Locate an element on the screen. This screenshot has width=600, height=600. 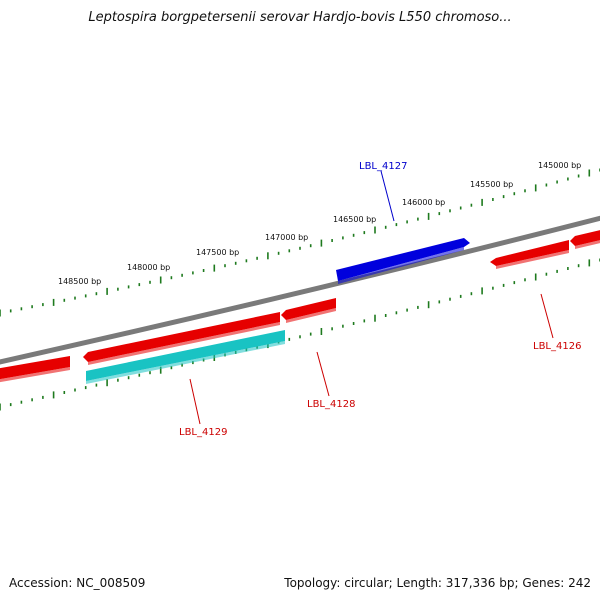
bp-label-145500: 145500 bp is located at coordinates (491, 184).